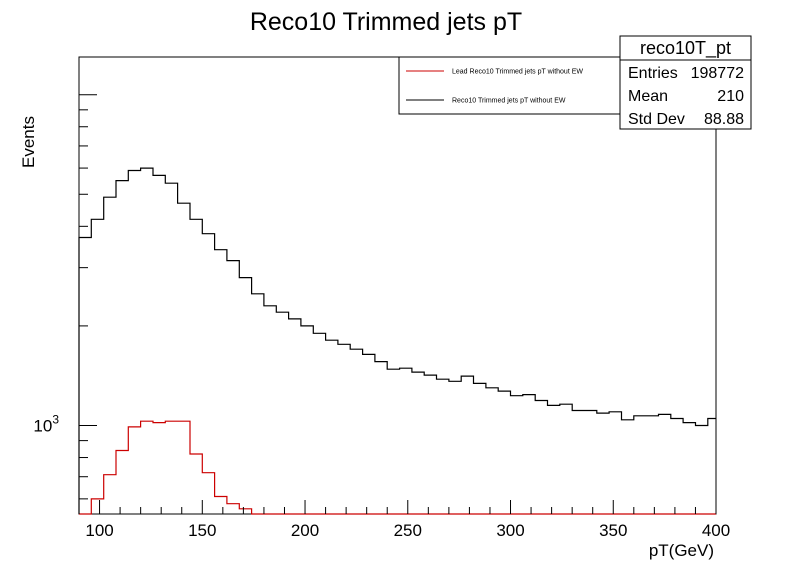 This screenshot has height=572, width=796. What do you see at coordinates (202, 530) in the screenshot?
I see `x-tick-label: 150` at bounding box center [202, 530].